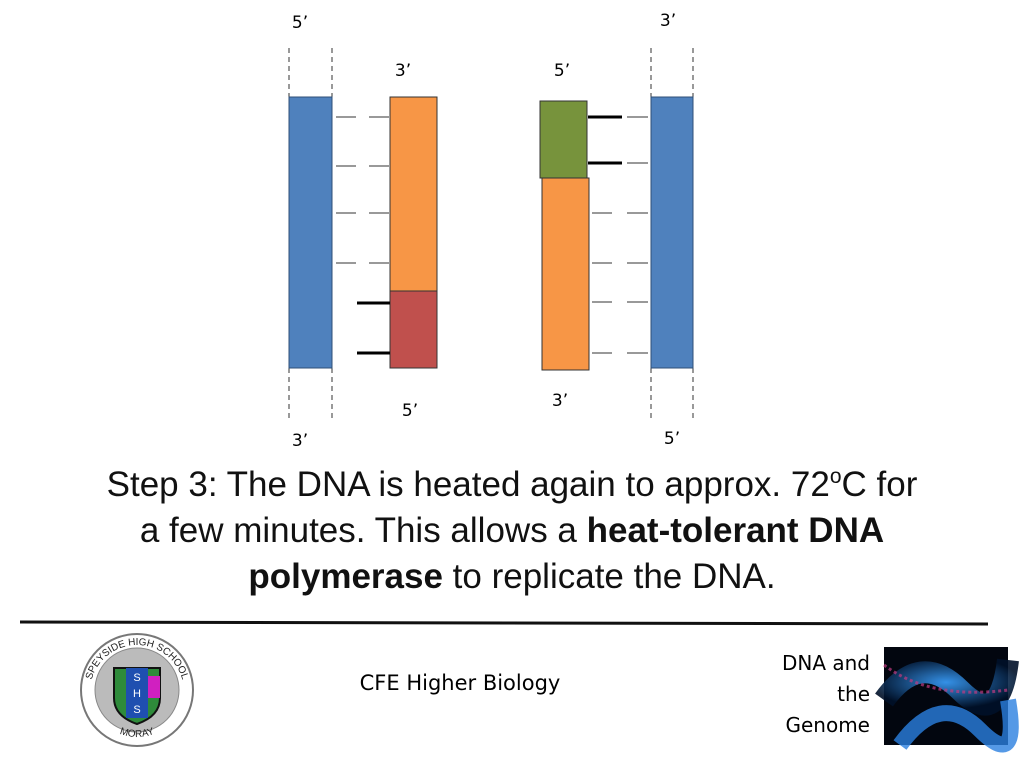  I want to click on divider, so click(504, 623).